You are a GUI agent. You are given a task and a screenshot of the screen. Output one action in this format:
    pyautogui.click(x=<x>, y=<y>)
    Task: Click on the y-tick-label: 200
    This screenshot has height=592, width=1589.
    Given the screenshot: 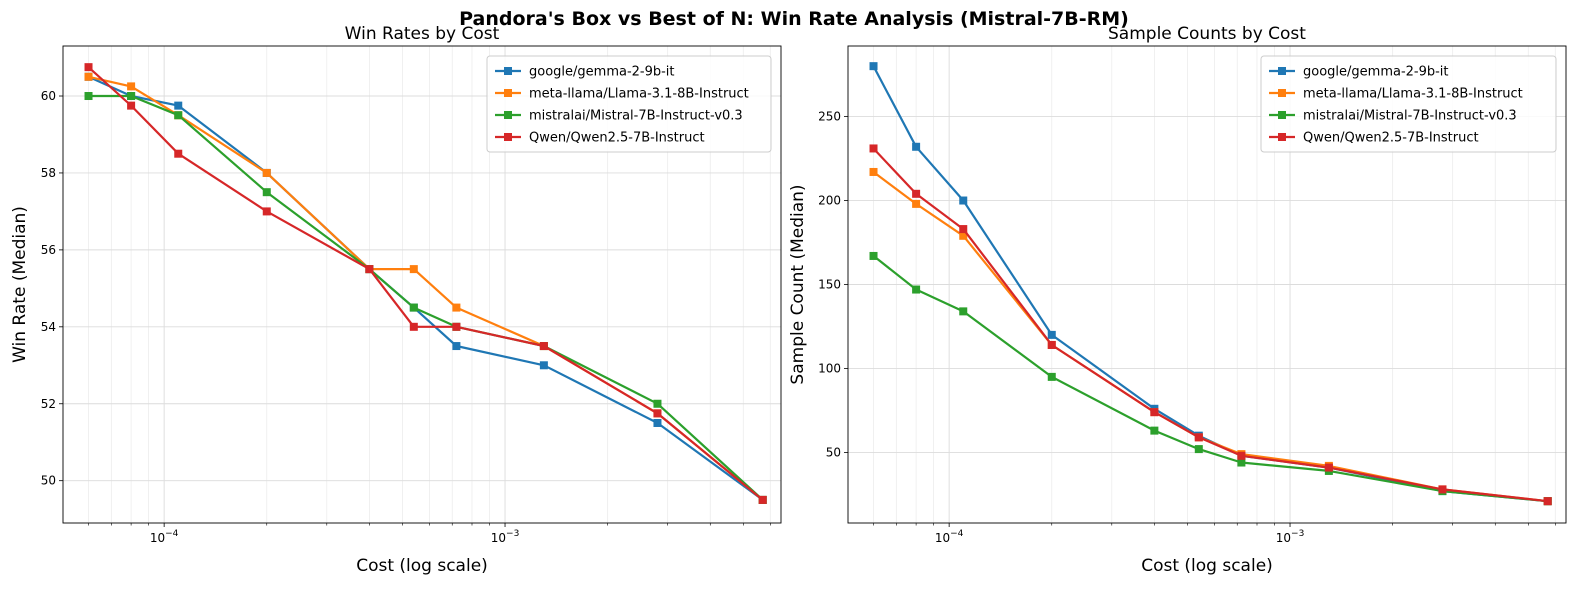 What is the action you would take?
    pyautogui.click(x=829, y=201)
    